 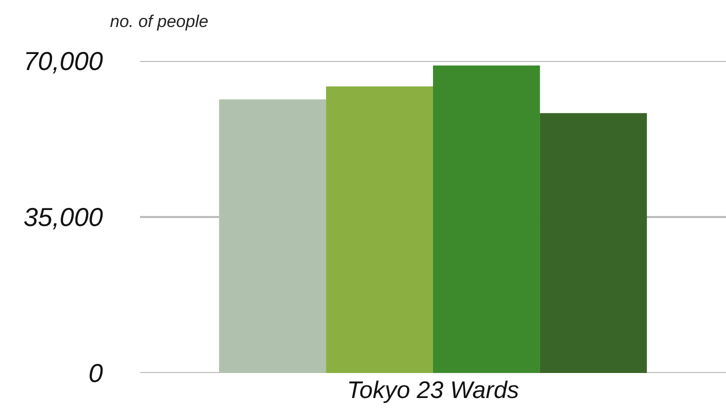 I want to click on y-tick-label: 35,000, so click(x=63, y=217).